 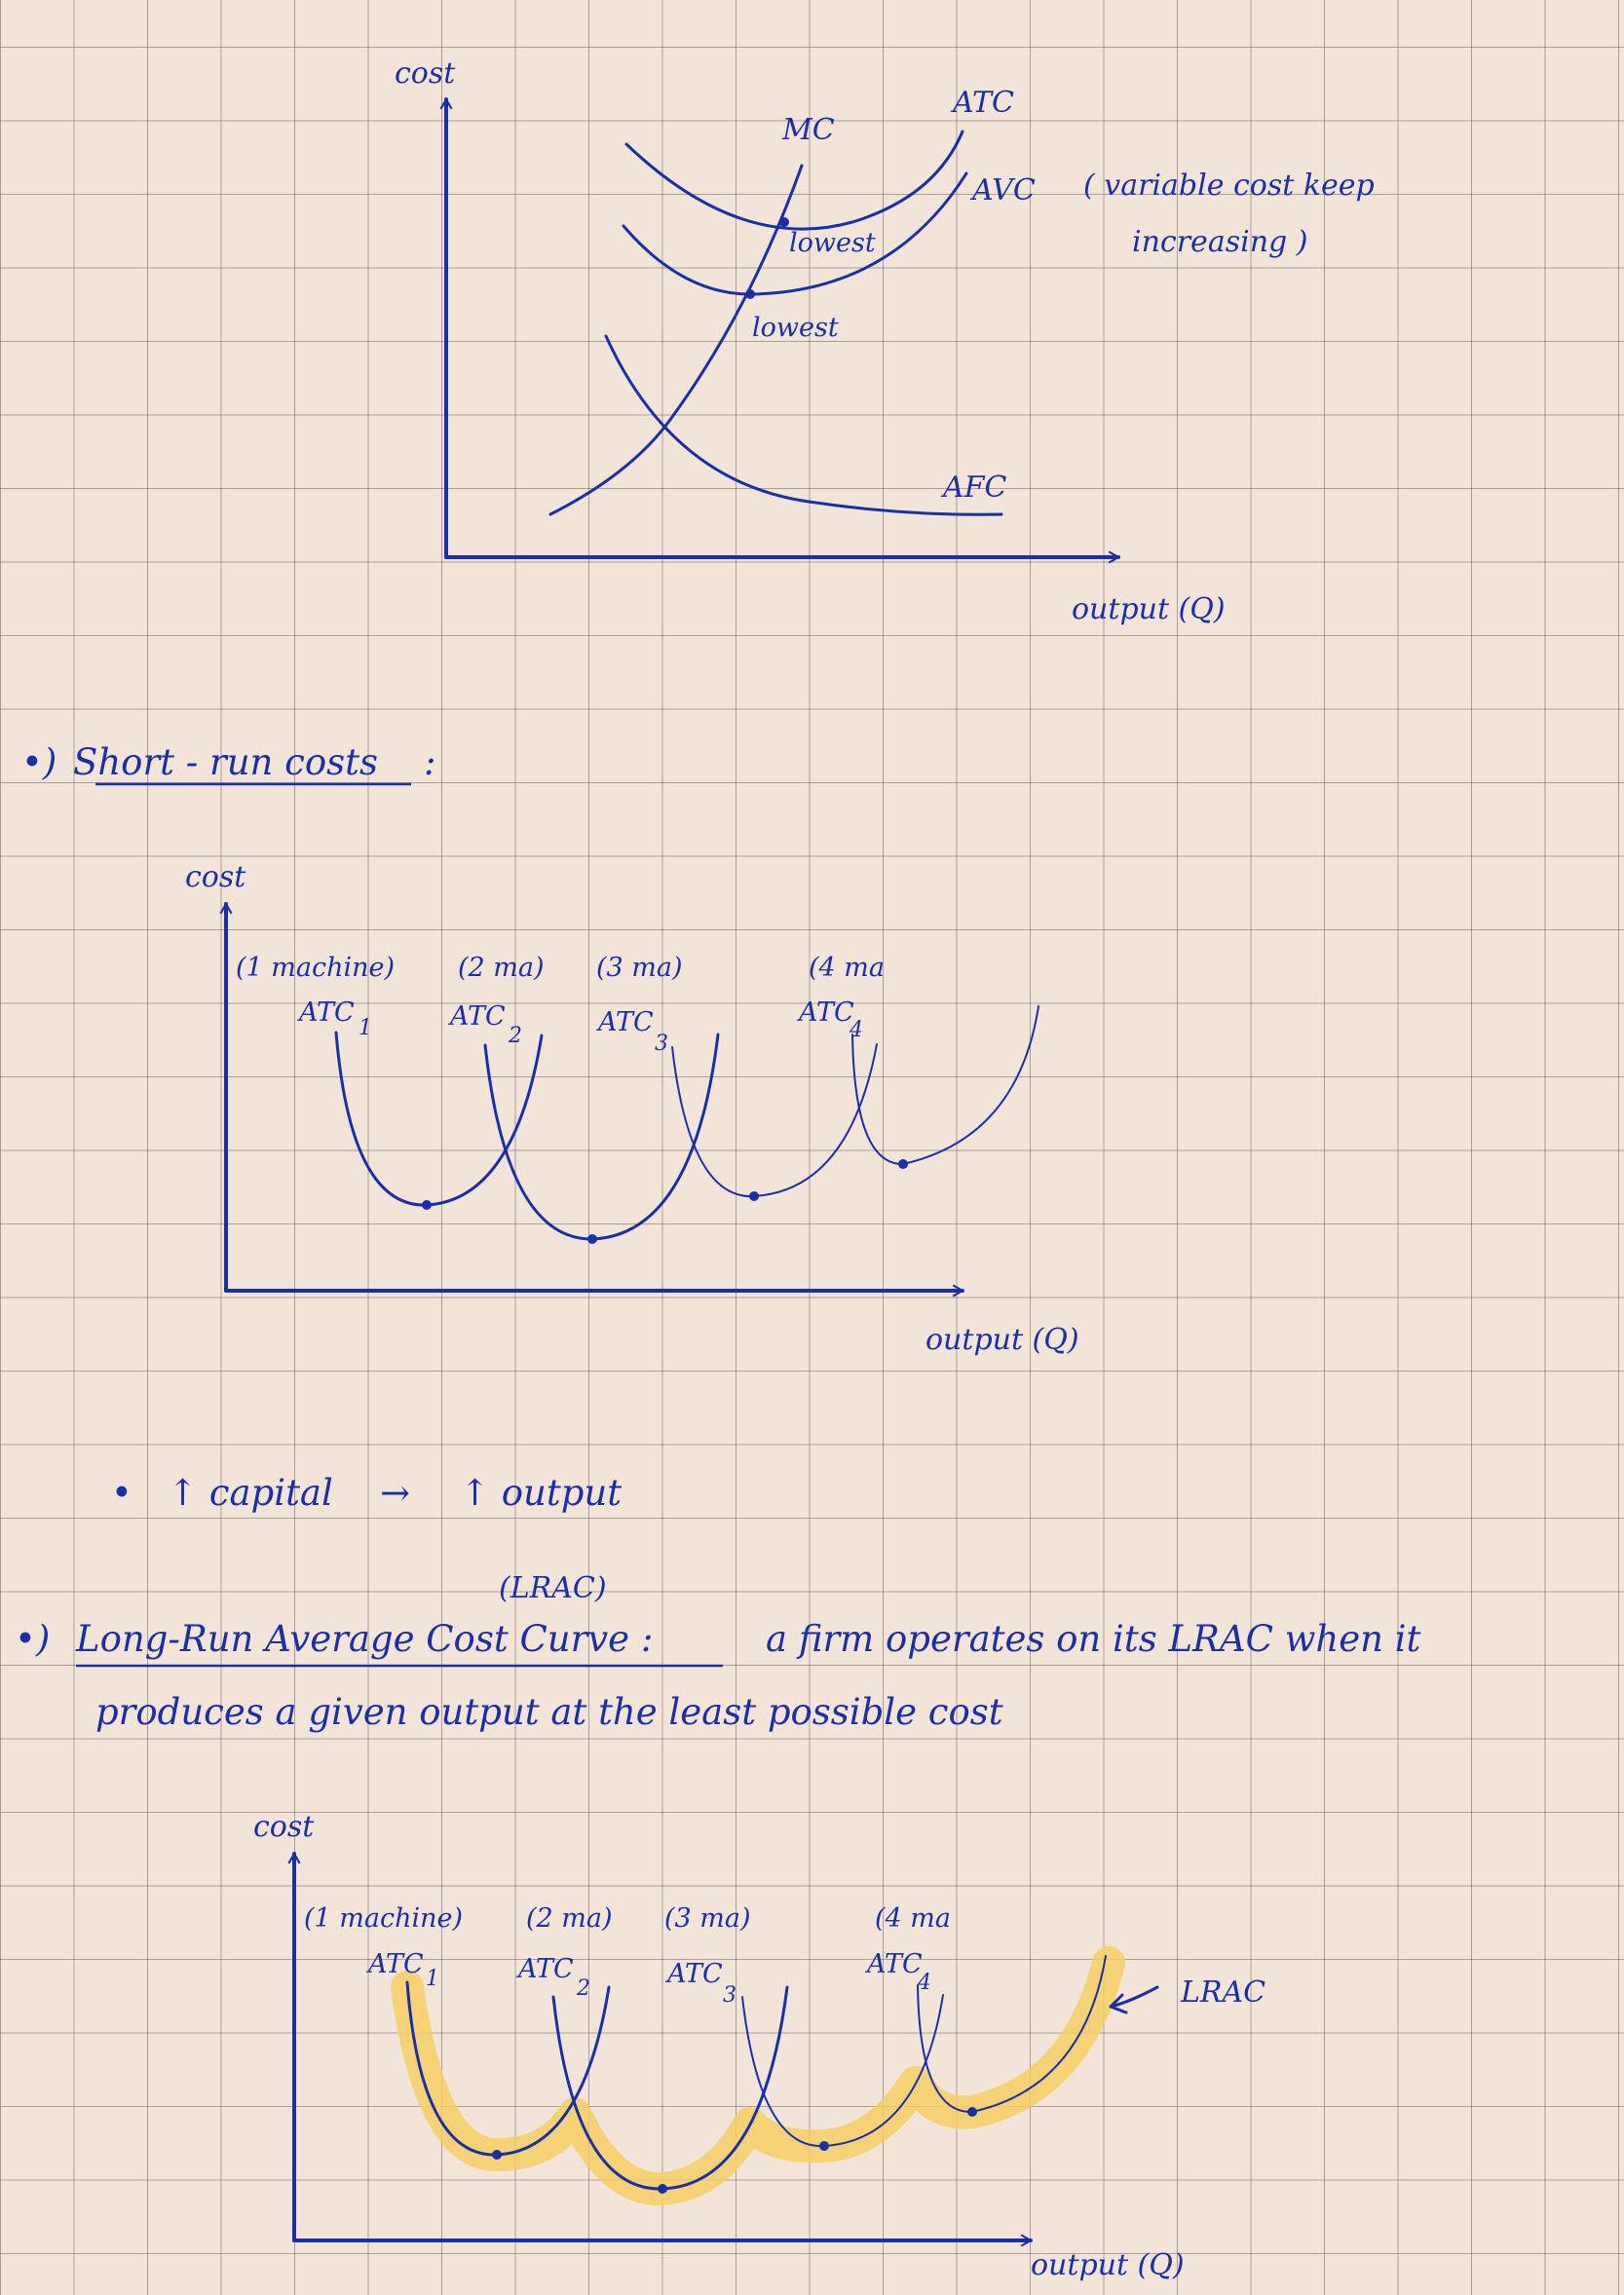 What do you see at coordinates (325, 1013) in the screenshot?
I see `atc1-label: ATC` at bounding box center [325, 1013].